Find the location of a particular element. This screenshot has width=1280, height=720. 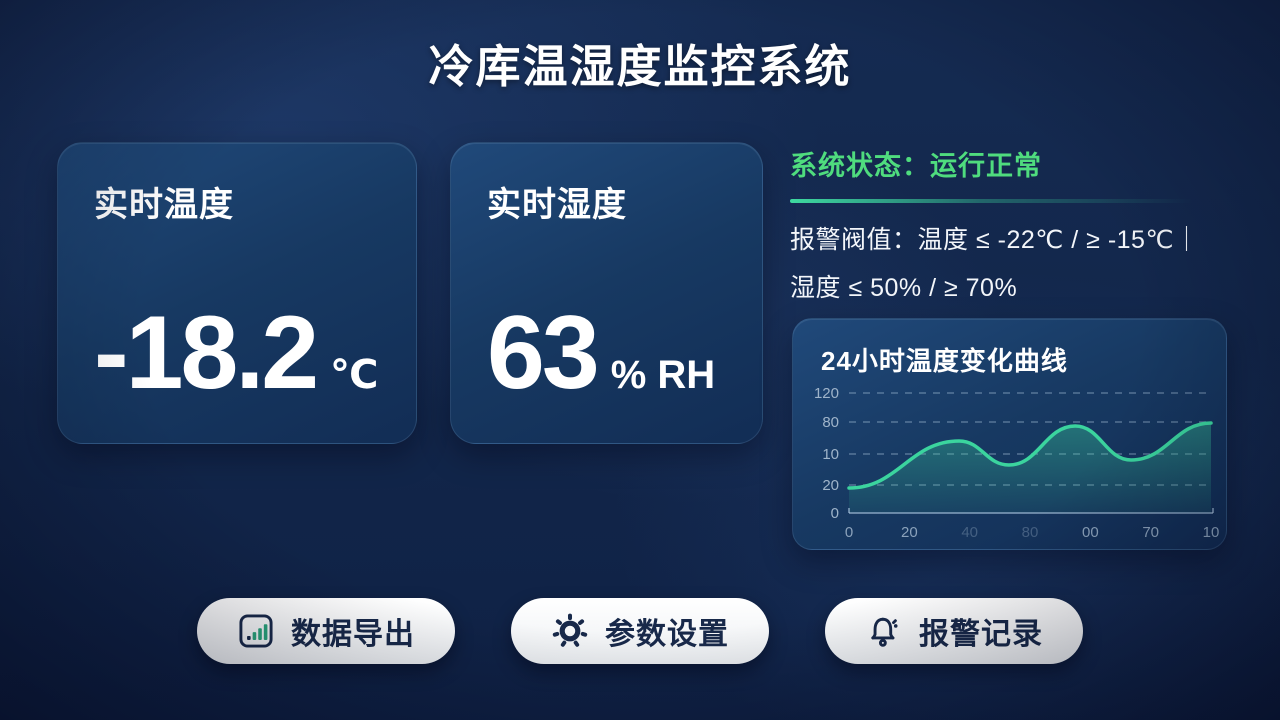

temperature-line-chart: 120 80 10 20 0 0 20 40 80 00 70 10 is located at coordinates (1017, 463).